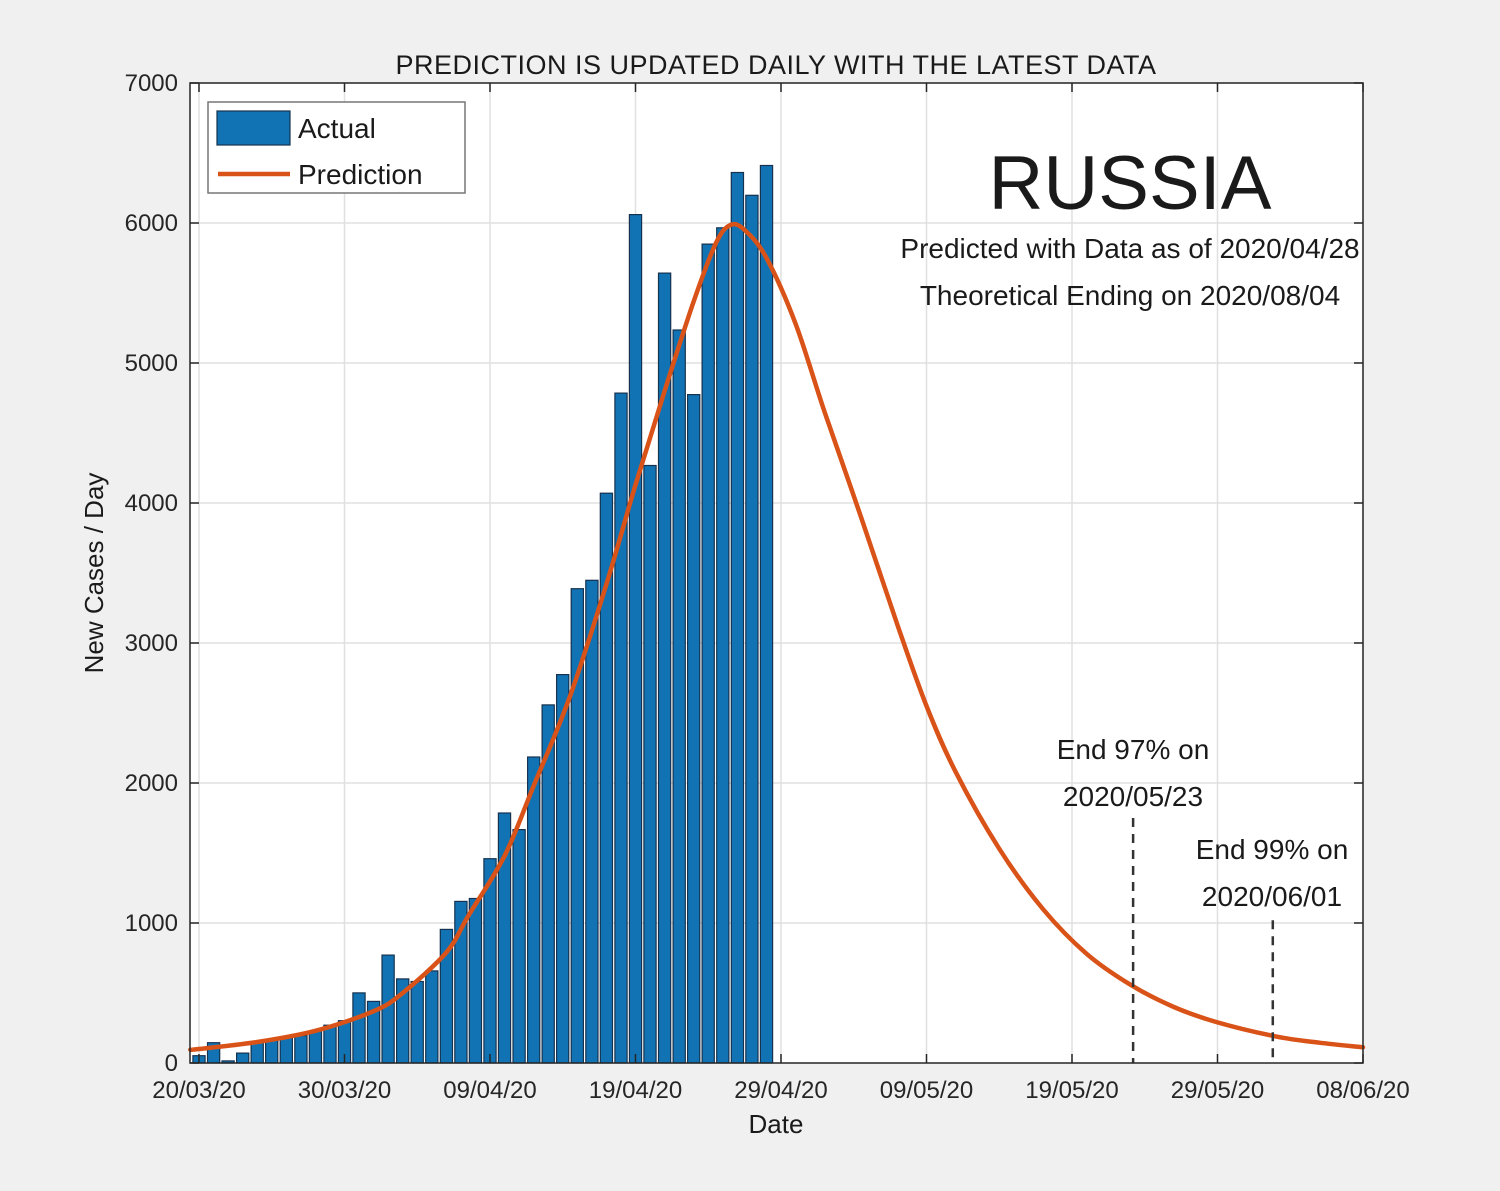  I want to click on end97-annotation-line1: End 97% on, so click(1133, 749).